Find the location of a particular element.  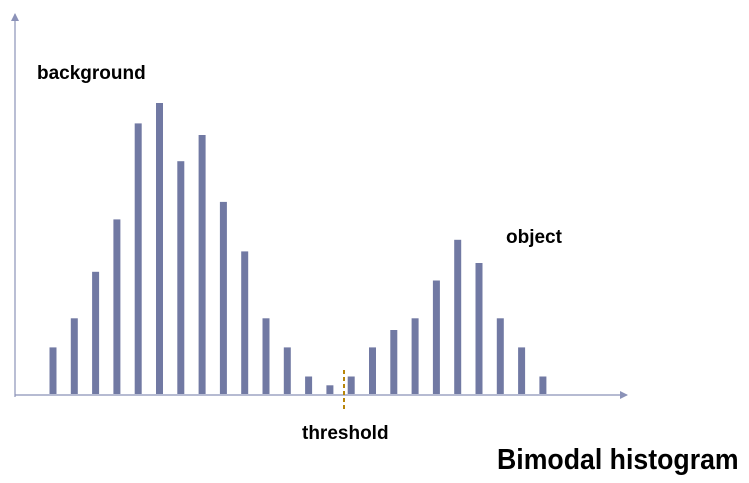

threshold-label: threshold is located at coordinates (345, 433).